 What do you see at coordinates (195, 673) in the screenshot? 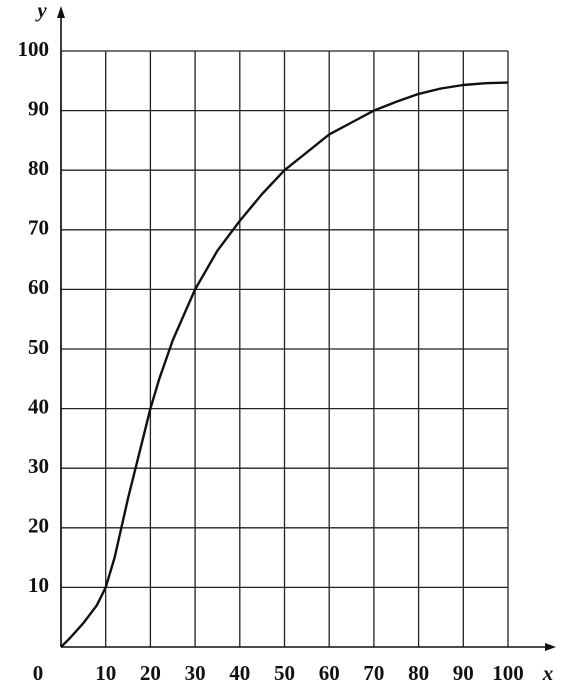
I see `x-tick-label: 30` at bounding box center [195, 673].